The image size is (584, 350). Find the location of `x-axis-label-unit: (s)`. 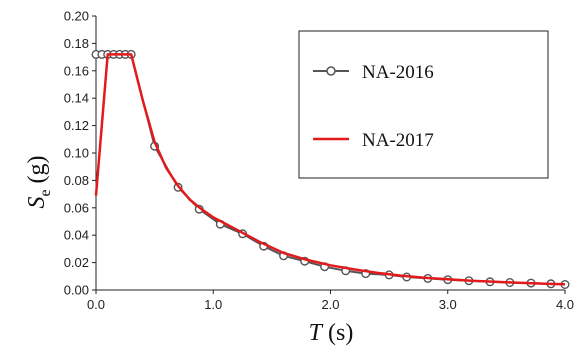

x-axis-label-unit: (s) is located at coordinates (337, 333).